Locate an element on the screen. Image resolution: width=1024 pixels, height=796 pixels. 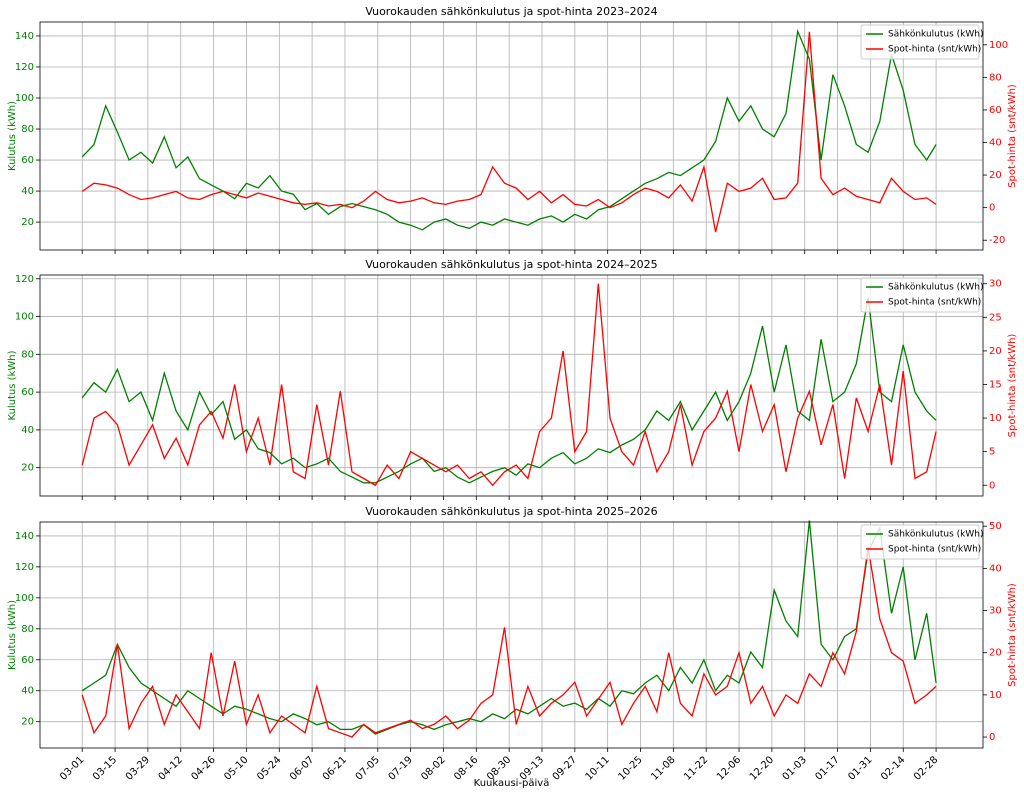
x-tick-label: 11-08 is located at coordinates (663, 768).